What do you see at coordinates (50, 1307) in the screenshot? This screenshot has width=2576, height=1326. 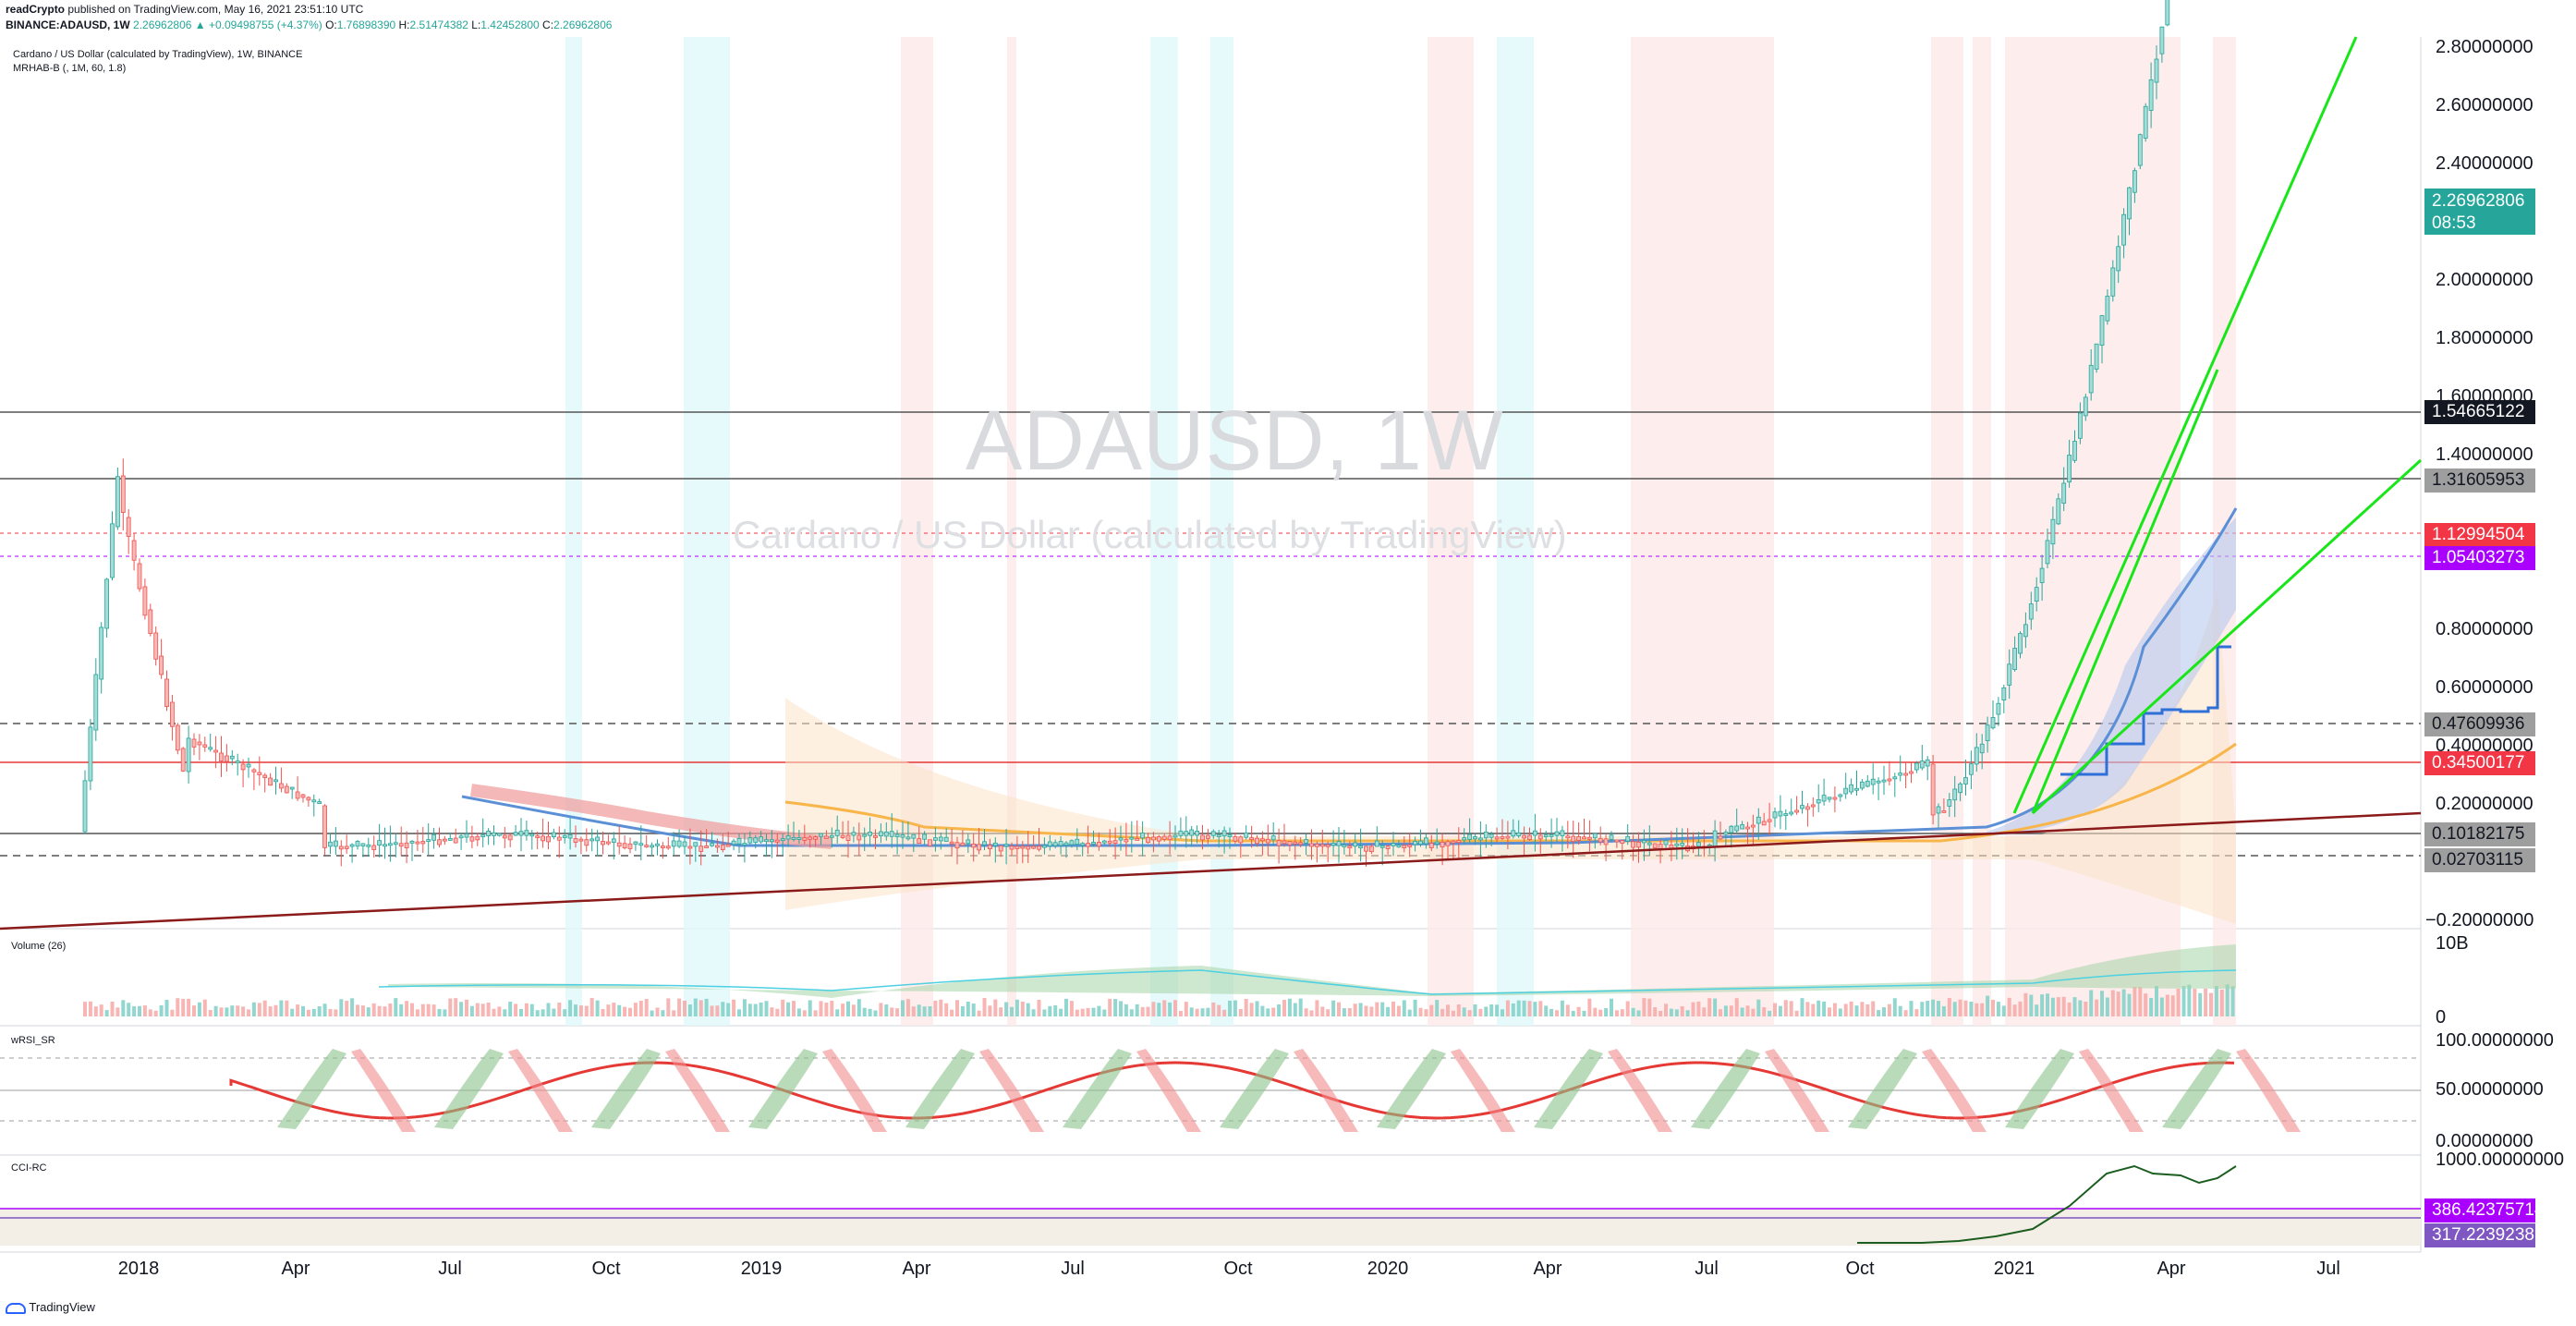 I see `tradingview-logo: TradingView` at bounding box center [50, 1307].